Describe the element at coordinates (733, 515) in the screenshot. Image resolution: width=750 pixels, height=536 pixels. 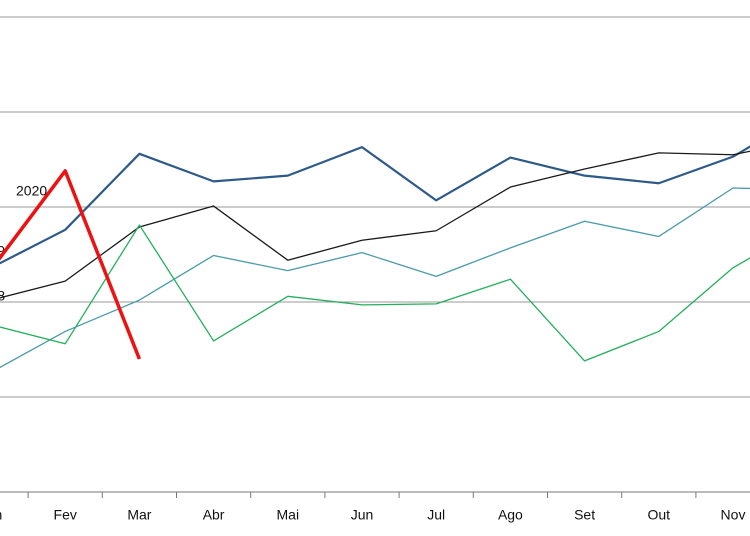
I see `x-tick-label: Nov` at that location.